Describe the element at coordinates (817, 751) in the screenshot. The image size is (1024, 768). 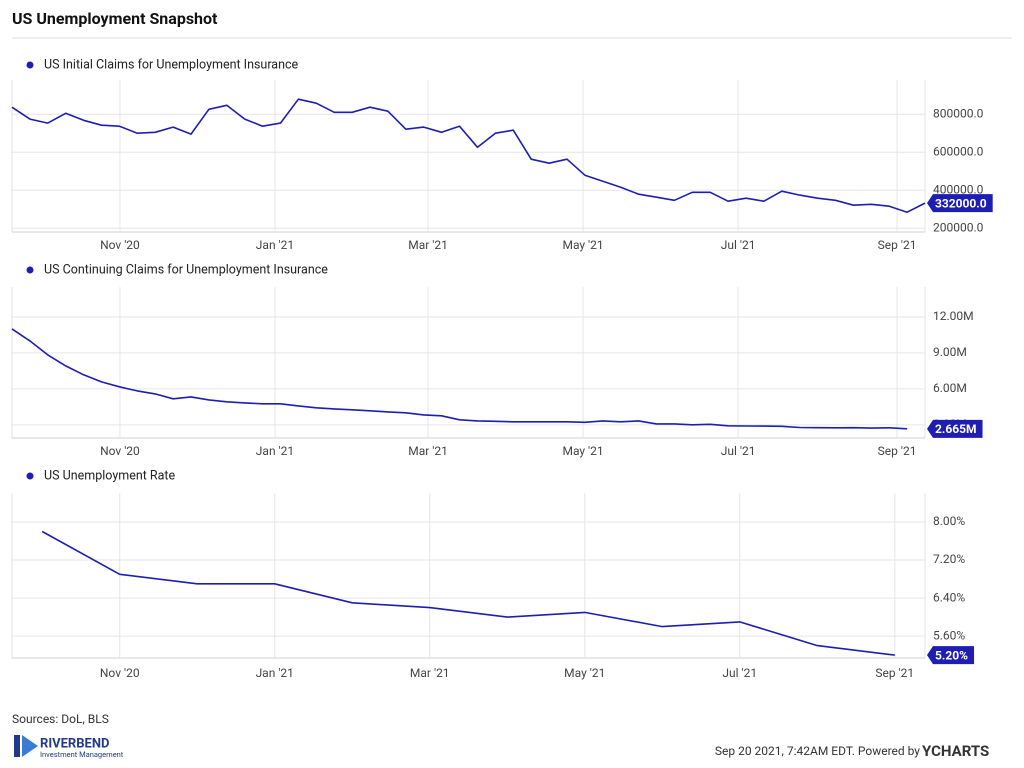
I see `timestamp: Sep 20 2021, 7:42AM EDT. Powered by` at that location.